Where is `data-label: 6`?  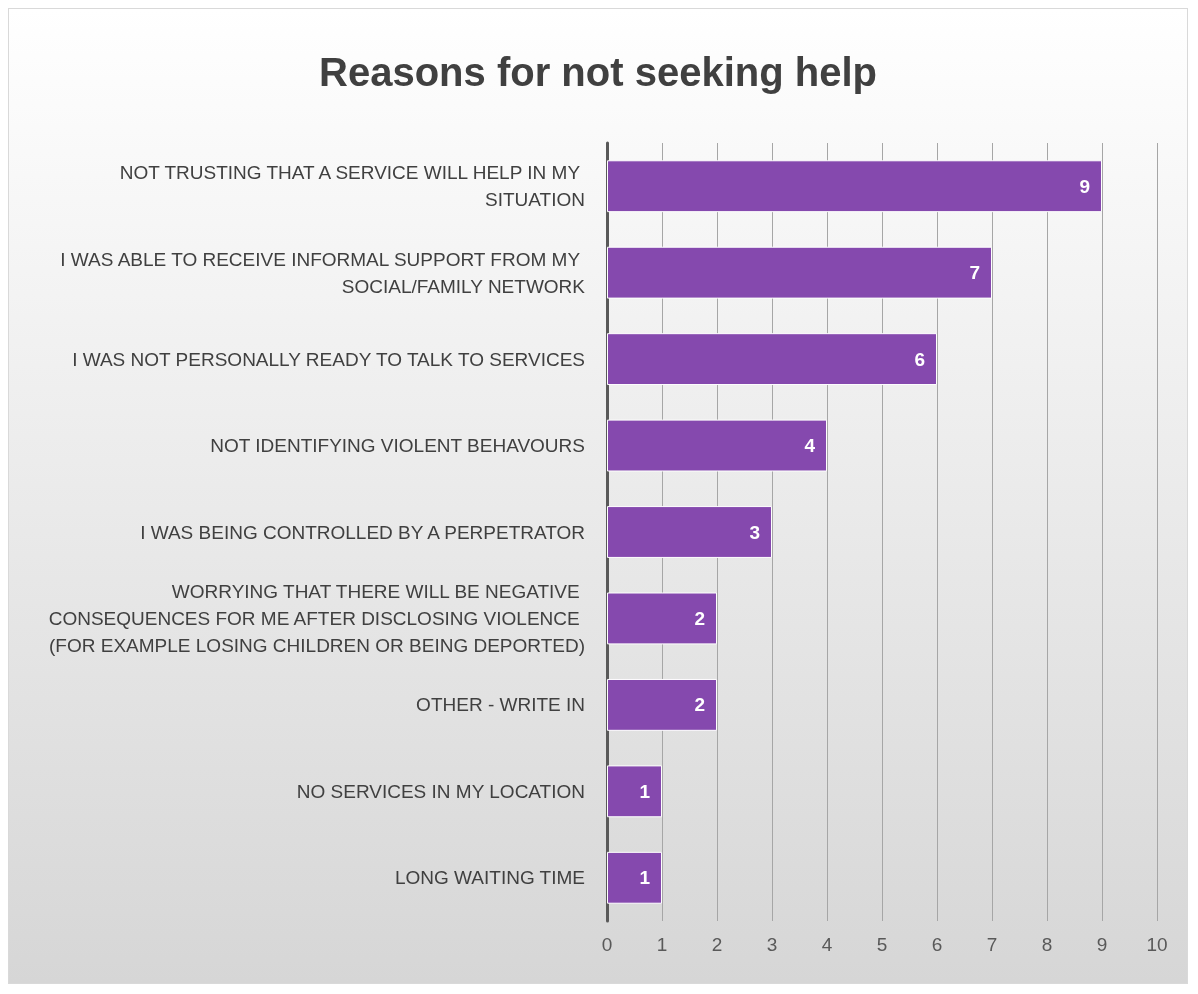
data-label: 6 is located at coordinates (919, 359).